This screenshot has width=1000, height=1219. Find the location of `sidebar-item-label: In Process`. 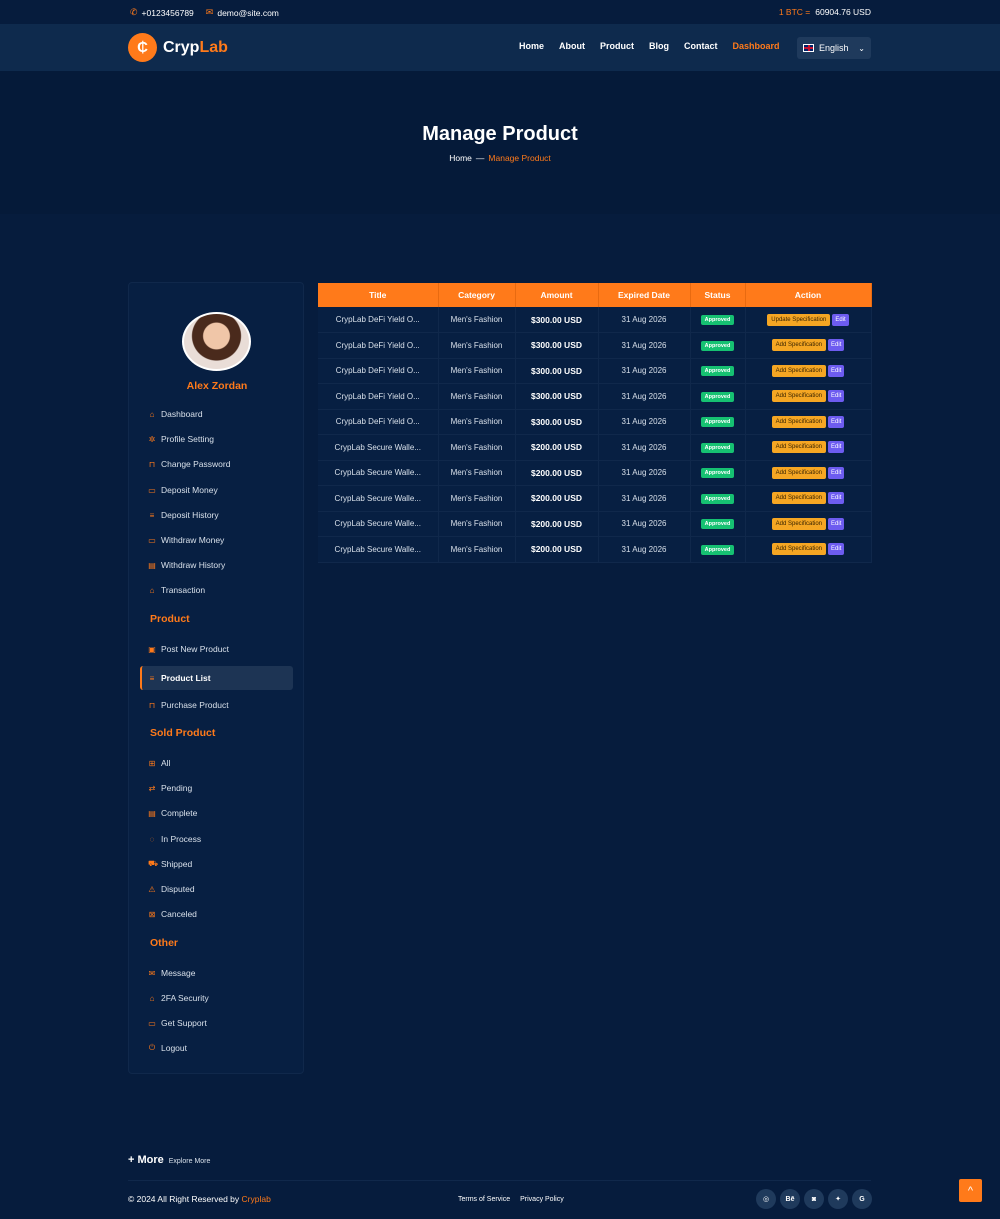

sidebar-item-label: In Process is located at coordinates (181, 839).